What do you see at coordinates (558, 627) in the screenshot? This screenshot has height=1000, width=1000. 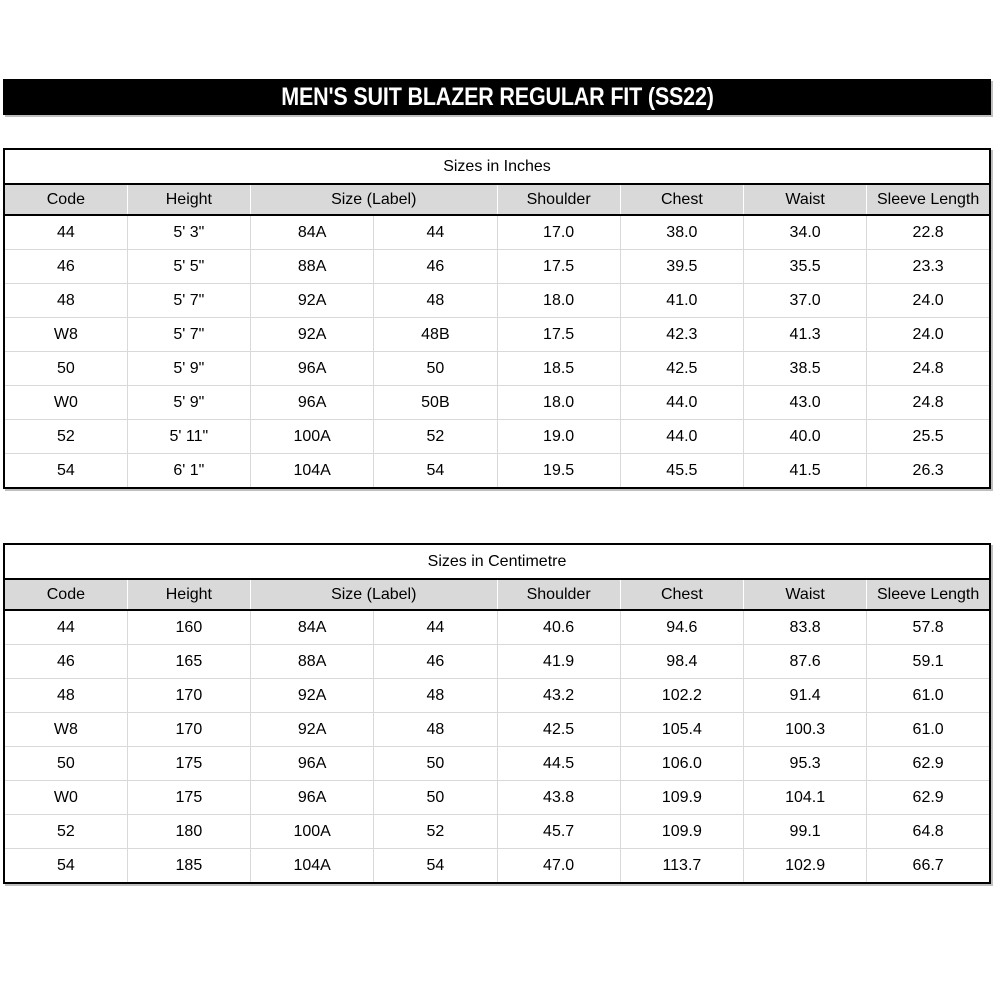 I see `table-cell: 40.6` at bounding box center [558, 627].